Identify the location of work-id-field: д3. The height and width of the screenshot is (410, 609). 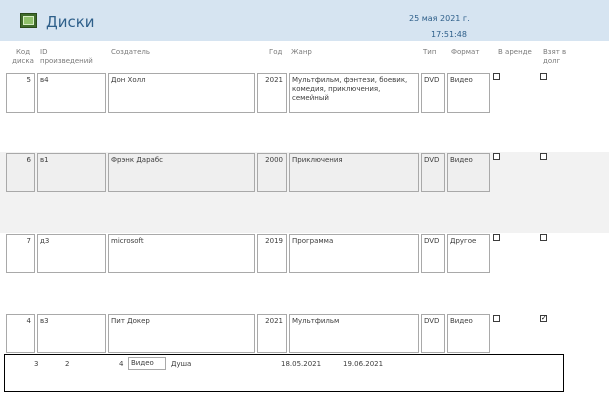
(71, 253).